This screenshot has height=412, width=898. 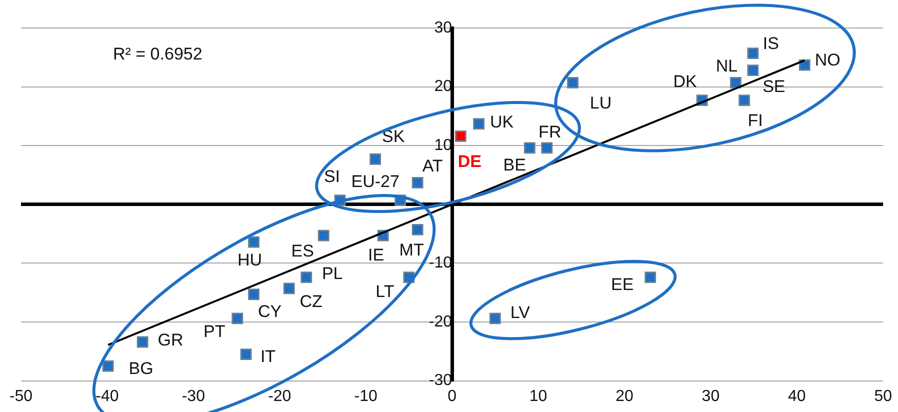 I want to click on data-label: EU-27, so click(x=375, y=181).